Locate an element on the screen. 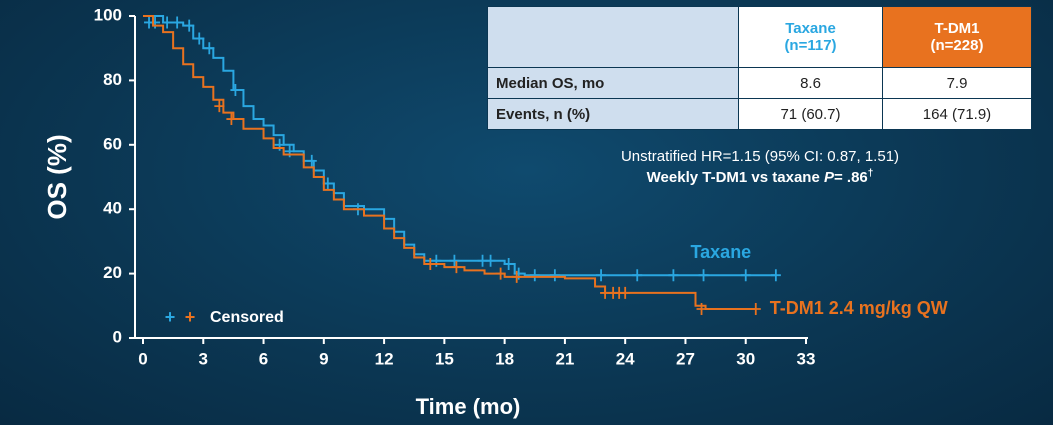 This screenshot has width=1053, height=425. x-tick-label: 27 is located at coordinates (685, 358).